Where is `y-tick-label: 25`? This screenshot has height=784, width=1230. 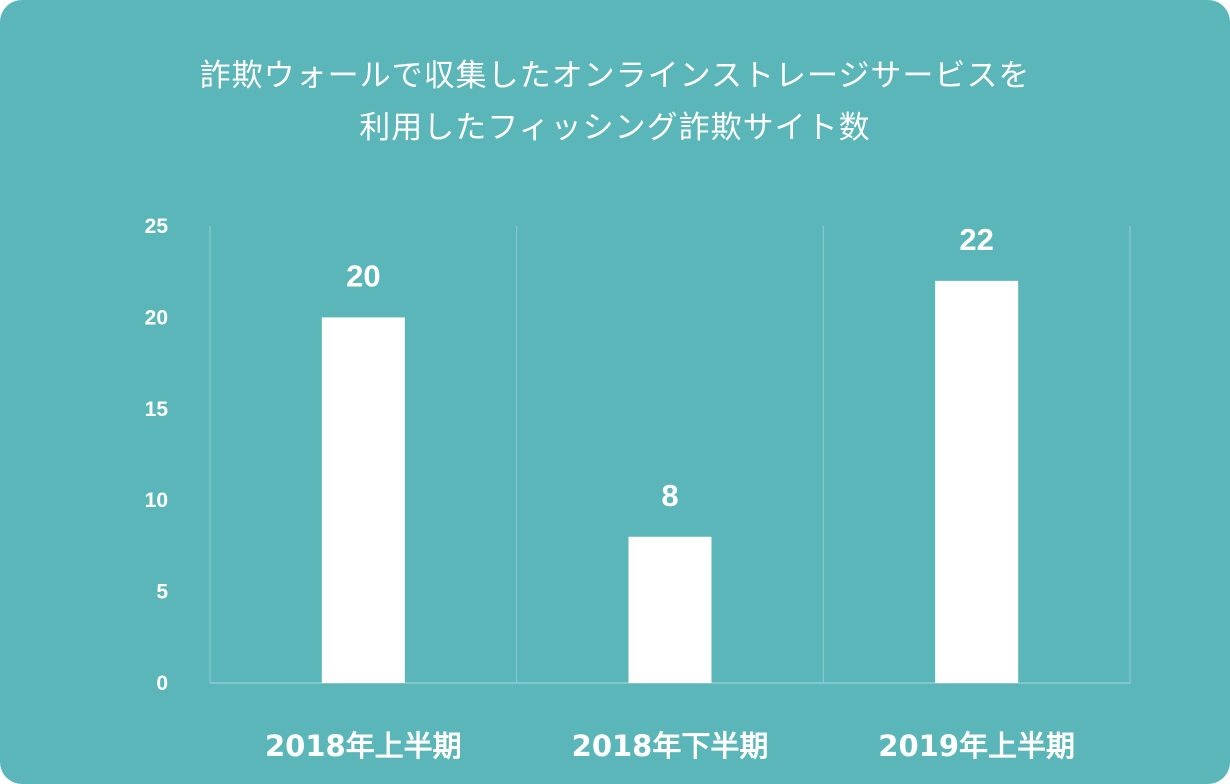 y-tick-label: 25 is located at coordinates (157, 226).